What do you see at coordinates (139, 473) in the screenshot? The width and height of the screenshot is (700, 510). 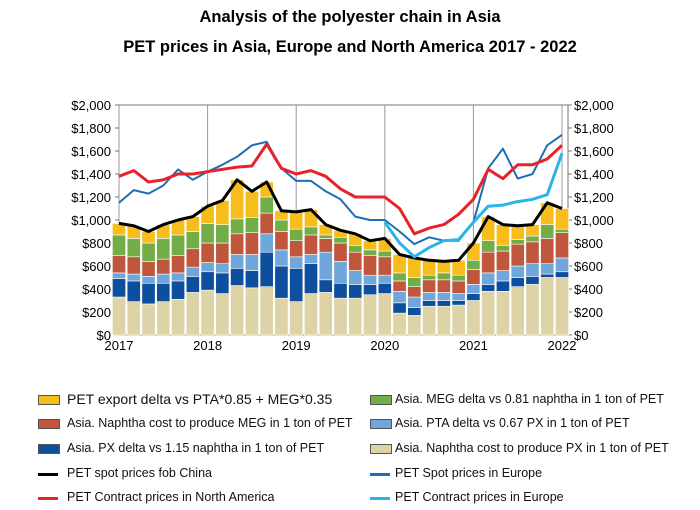 I see `legend-label: PET spot prices fob China` at bounding box center [139, 473].